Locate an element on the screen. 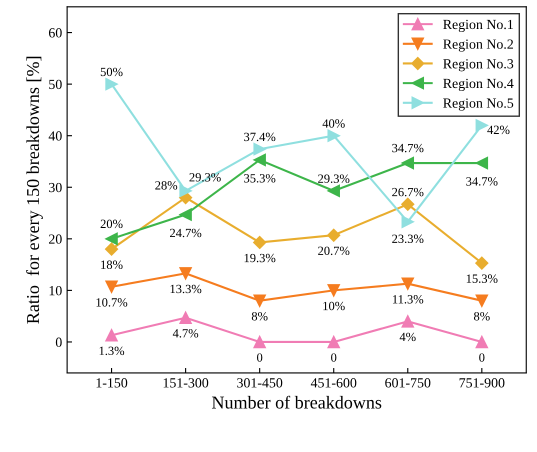  x-tick-label: 451-600 is located at coordinates (333, 383).